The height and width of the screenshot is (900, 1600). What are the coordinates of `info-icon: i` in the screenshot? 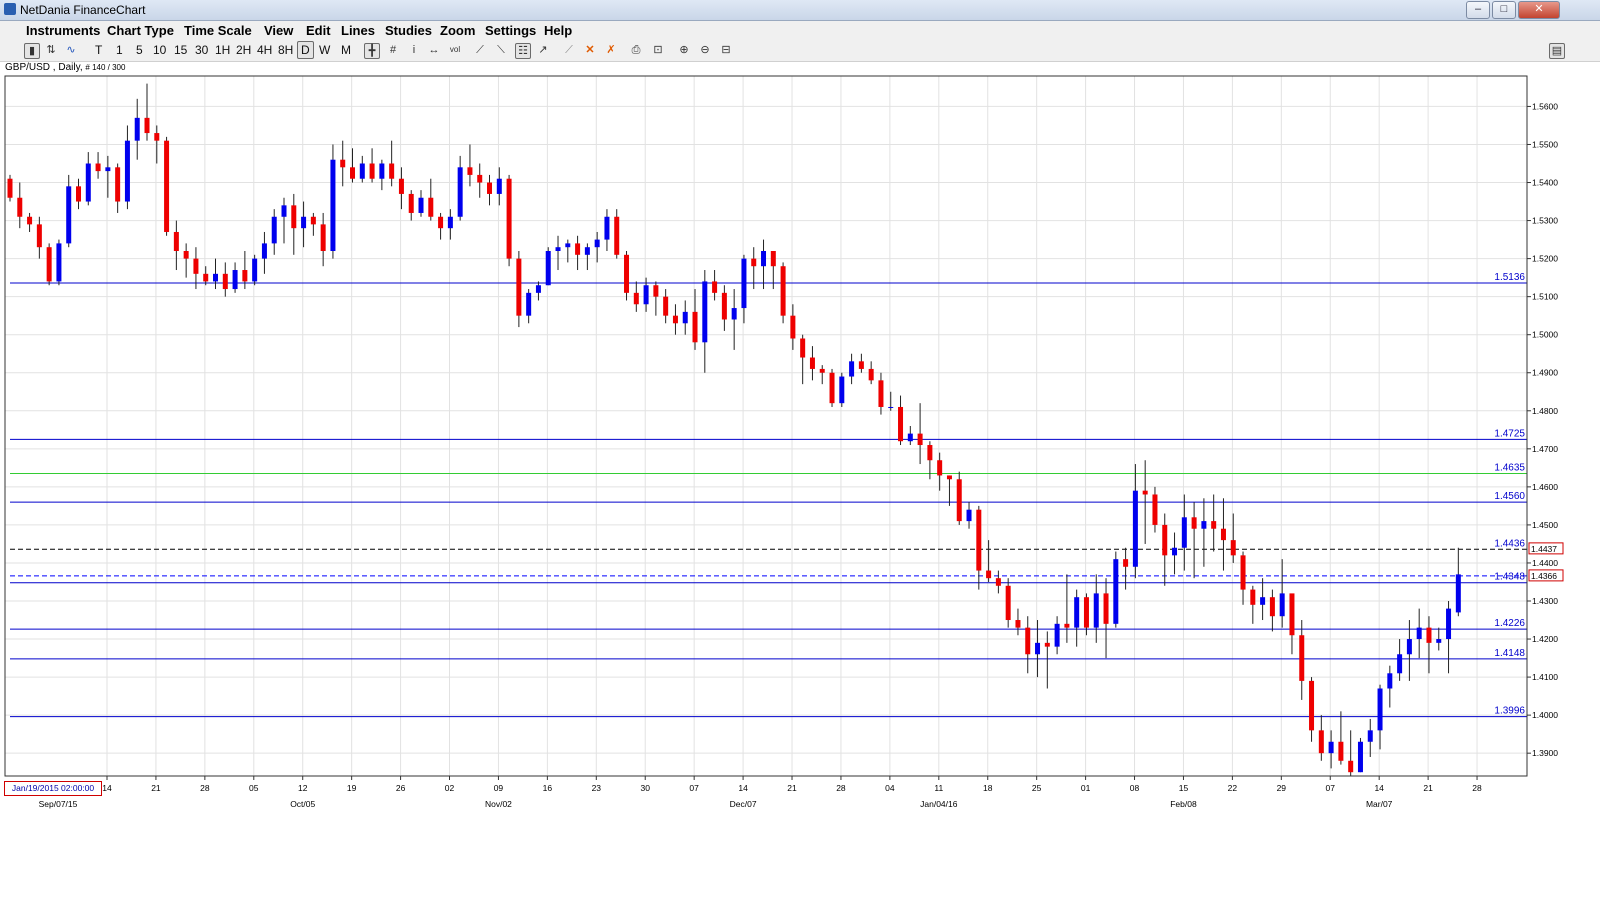 It's located at (414, 50).